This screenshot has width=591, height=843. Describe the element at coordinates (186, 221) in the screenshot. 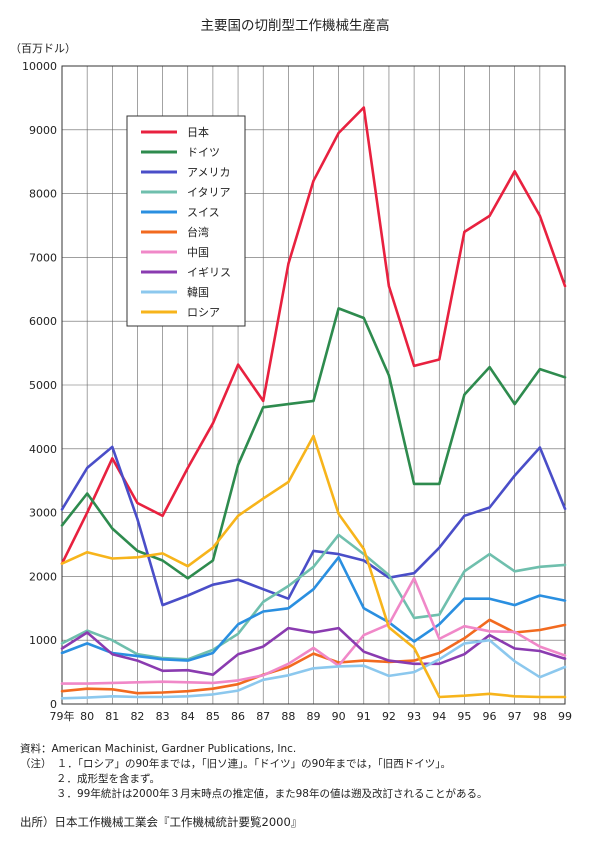

I see `legend-box` at that location.